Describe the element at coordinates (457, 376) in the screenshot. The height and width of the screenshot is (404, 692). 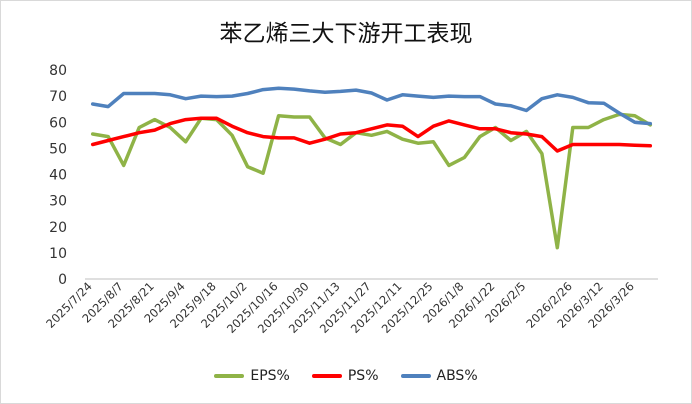
I see `legend-label-abs: ABS%` at that location.